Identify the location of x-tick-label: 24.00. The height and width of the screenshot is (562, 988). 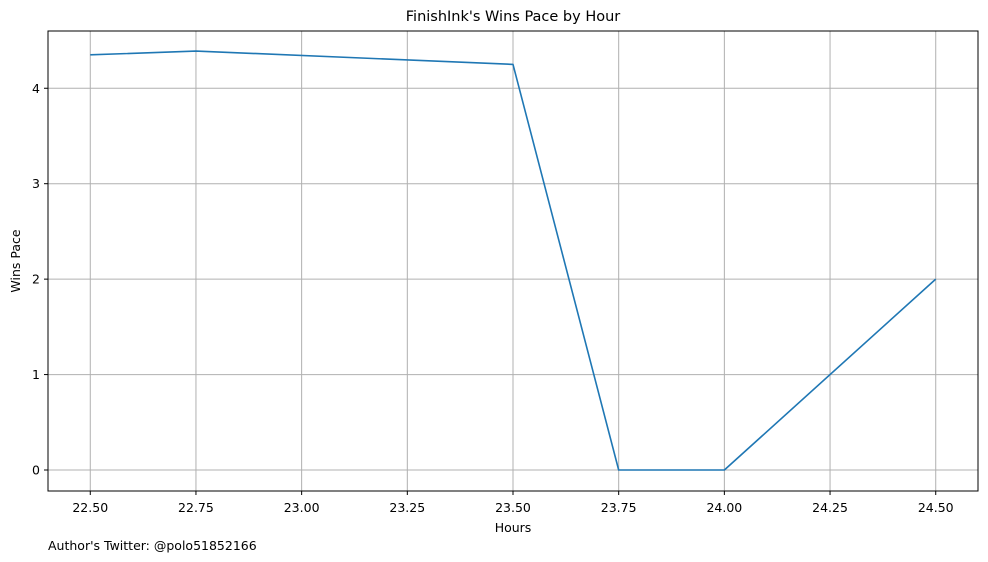
(724, 507).